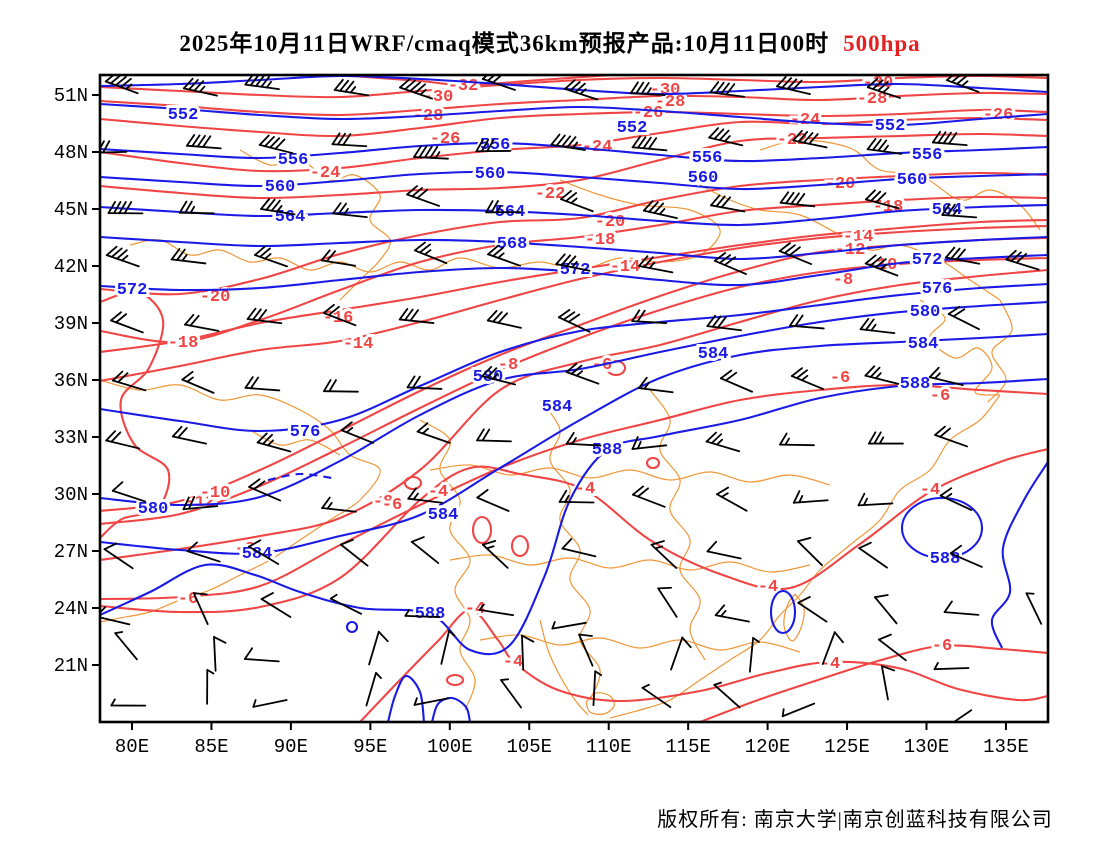 The width and height of the screenshot is (1100, 850). What do you see at coordinates (290, 217) in the screenshot?
I see `height-contour-label: 564` at bounding box center [290, 217].